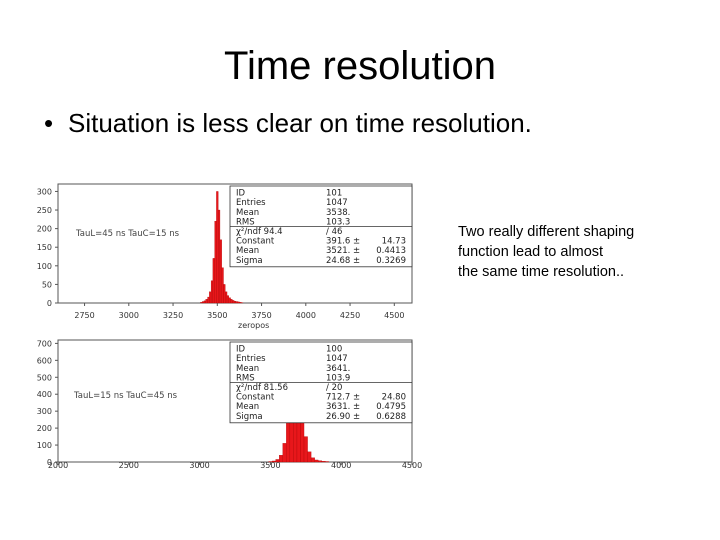 The height and width of the screenshot is (540, 720). Describe the element at coordinates (391, 407) in the screenshot. I see `stats-error: 0.4795` at that location.